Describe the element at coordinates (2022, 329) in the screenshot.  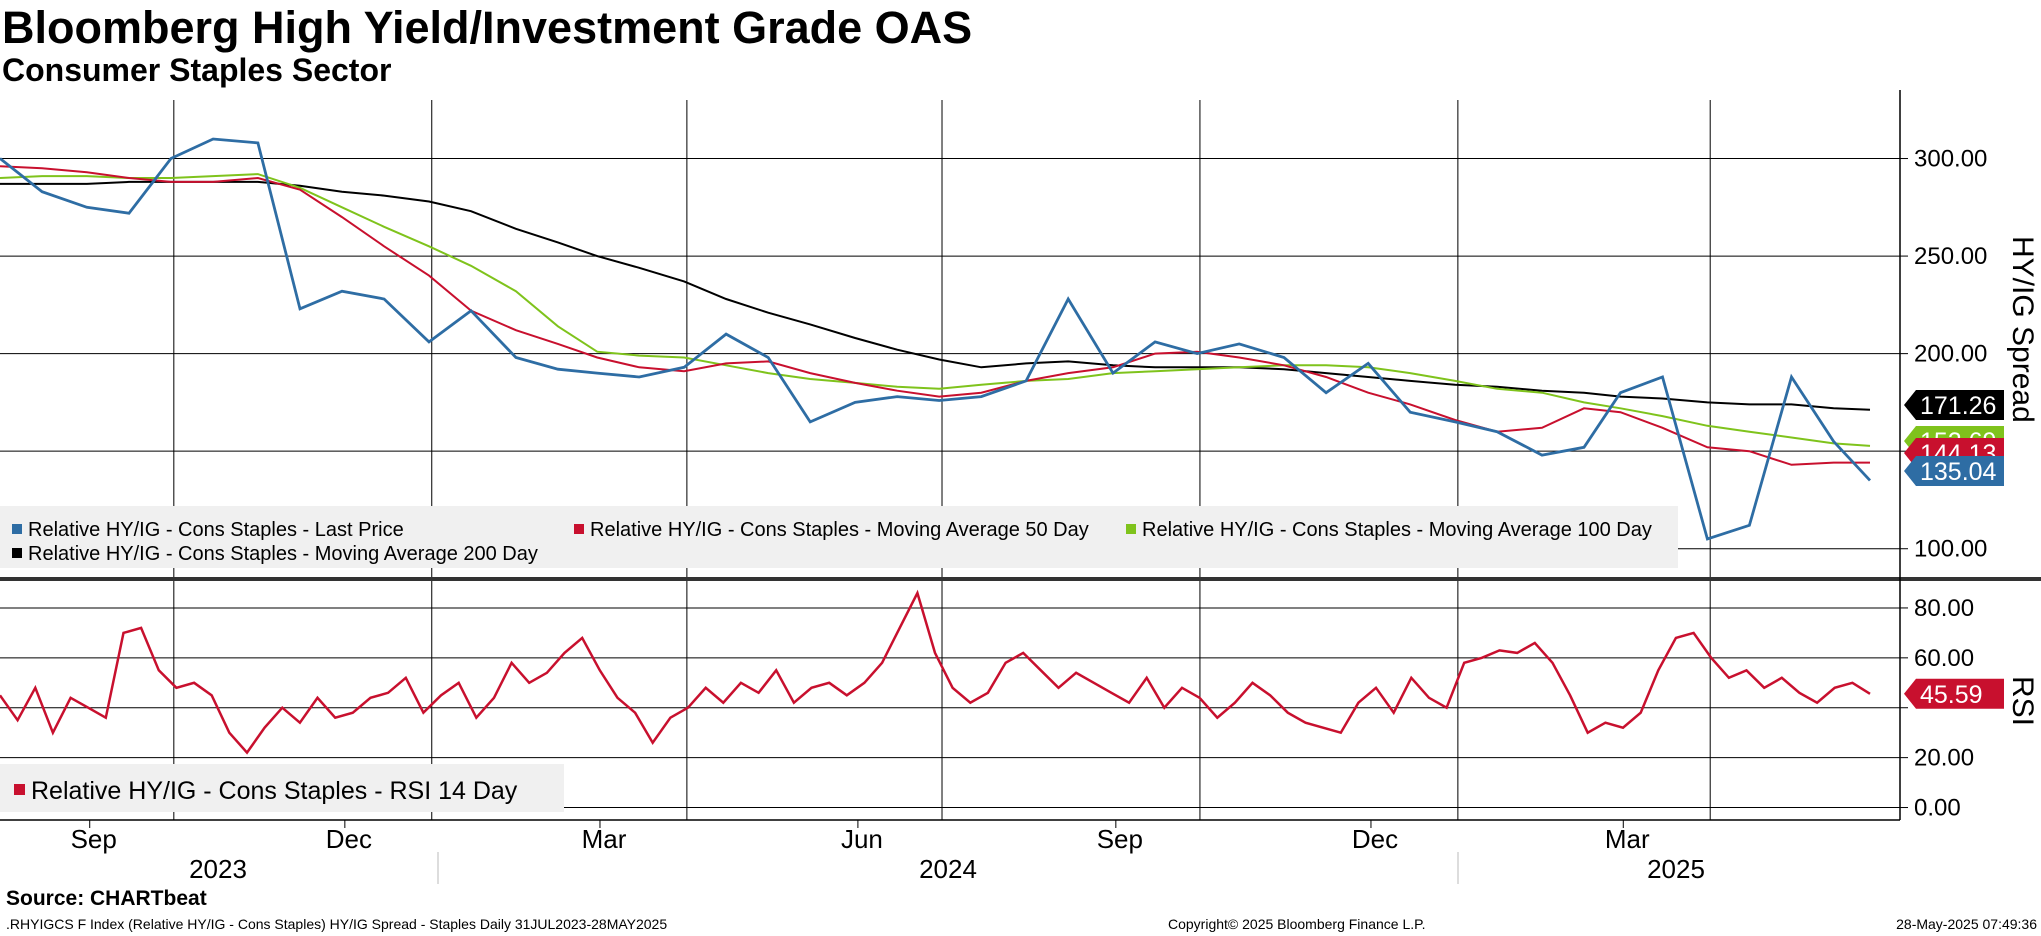
I see `y-axis-title: HY/IG Spread` at that location.